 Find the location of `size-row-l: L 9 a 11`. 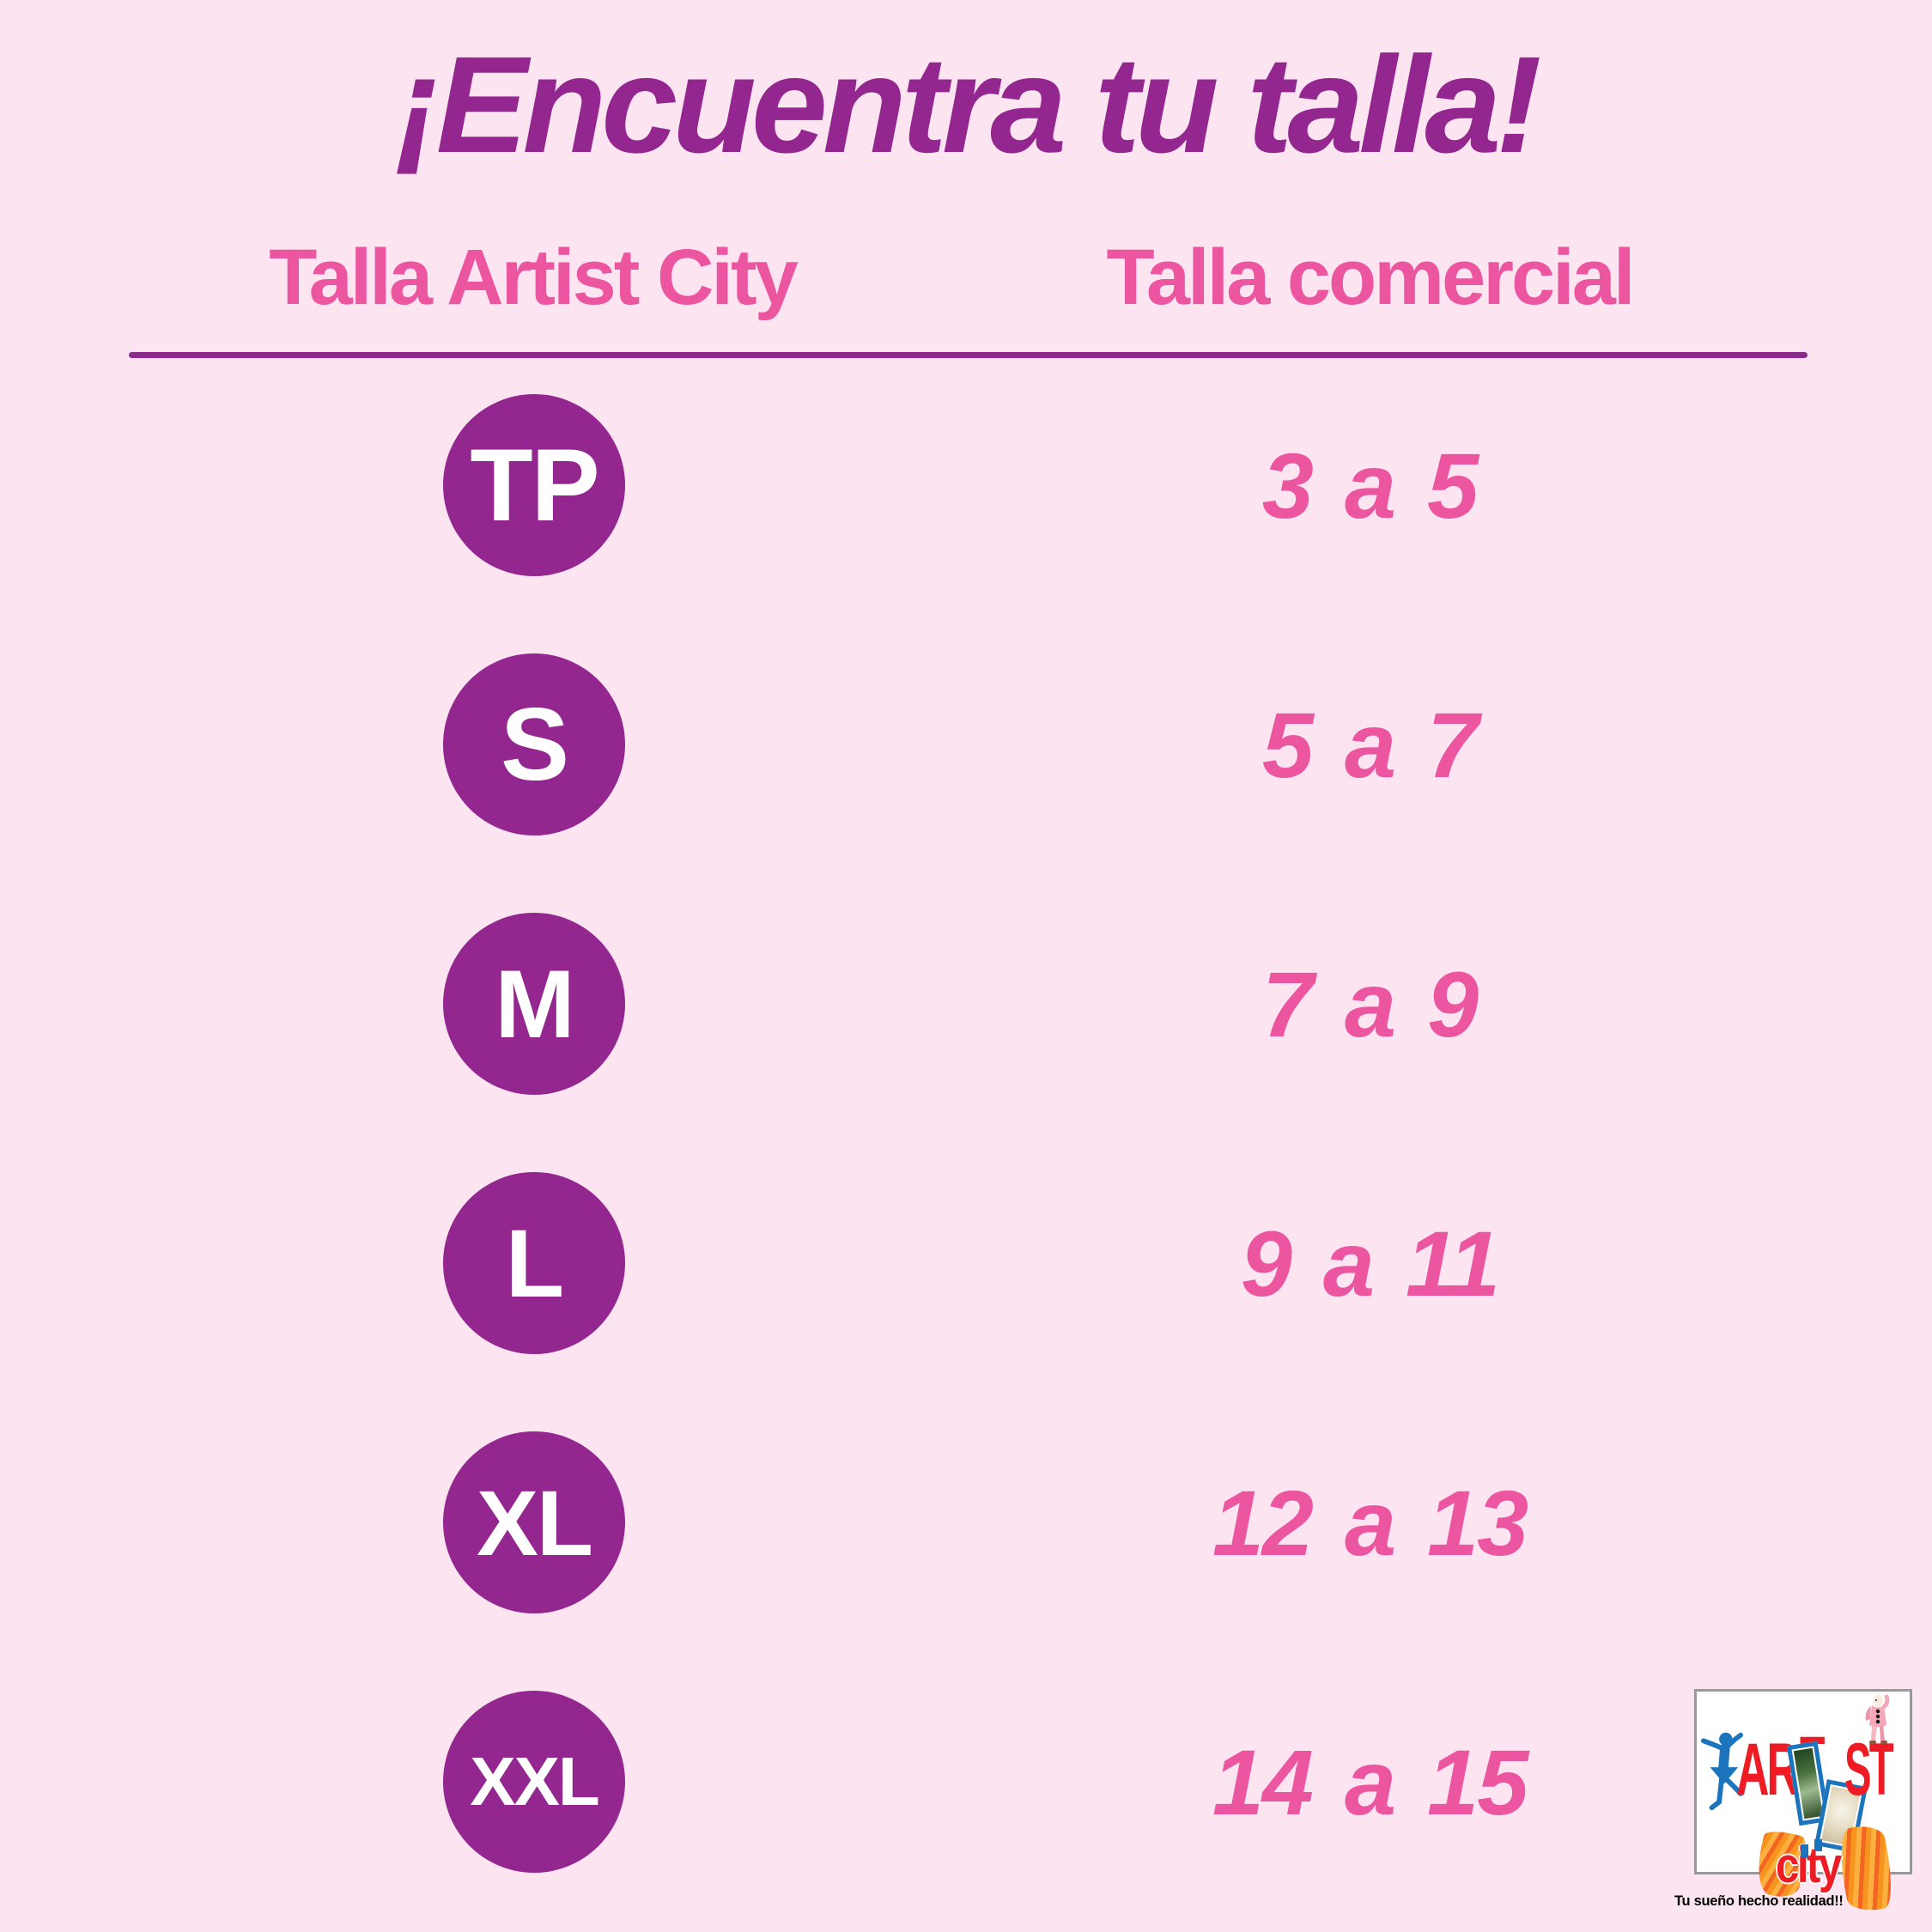

size-row-l: L 9 a 11 is located at coordinates (966, 1263).